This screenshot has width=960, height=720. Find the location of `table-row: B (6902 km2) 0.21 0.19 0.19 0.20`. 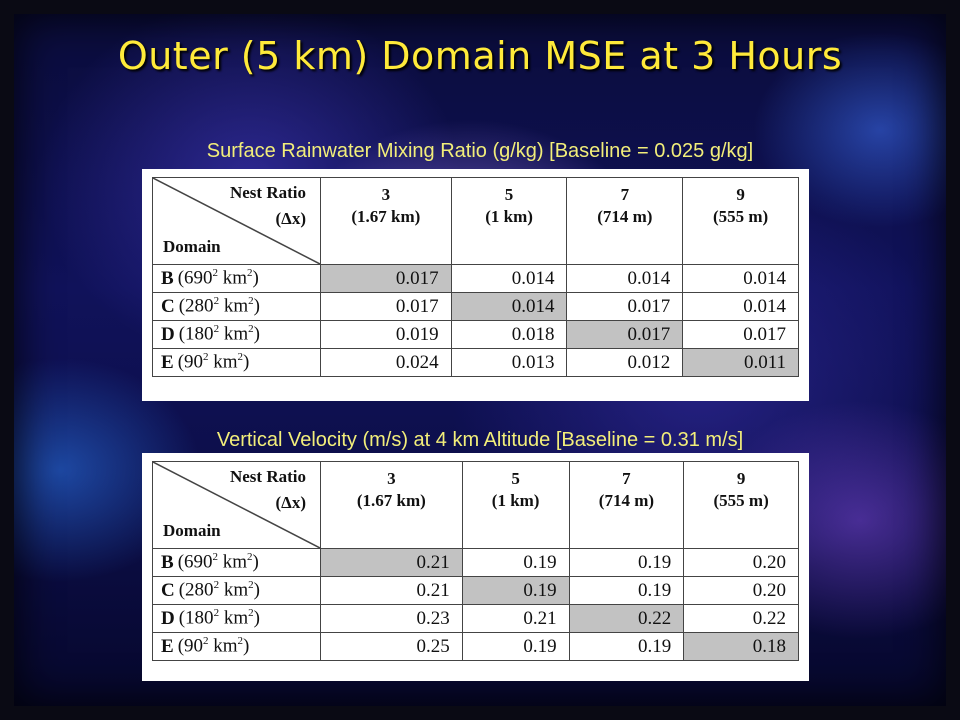

table-row: B (6902 km2) 0.21 0.19 0.19 0.20 is located at coordinates (475, 562).